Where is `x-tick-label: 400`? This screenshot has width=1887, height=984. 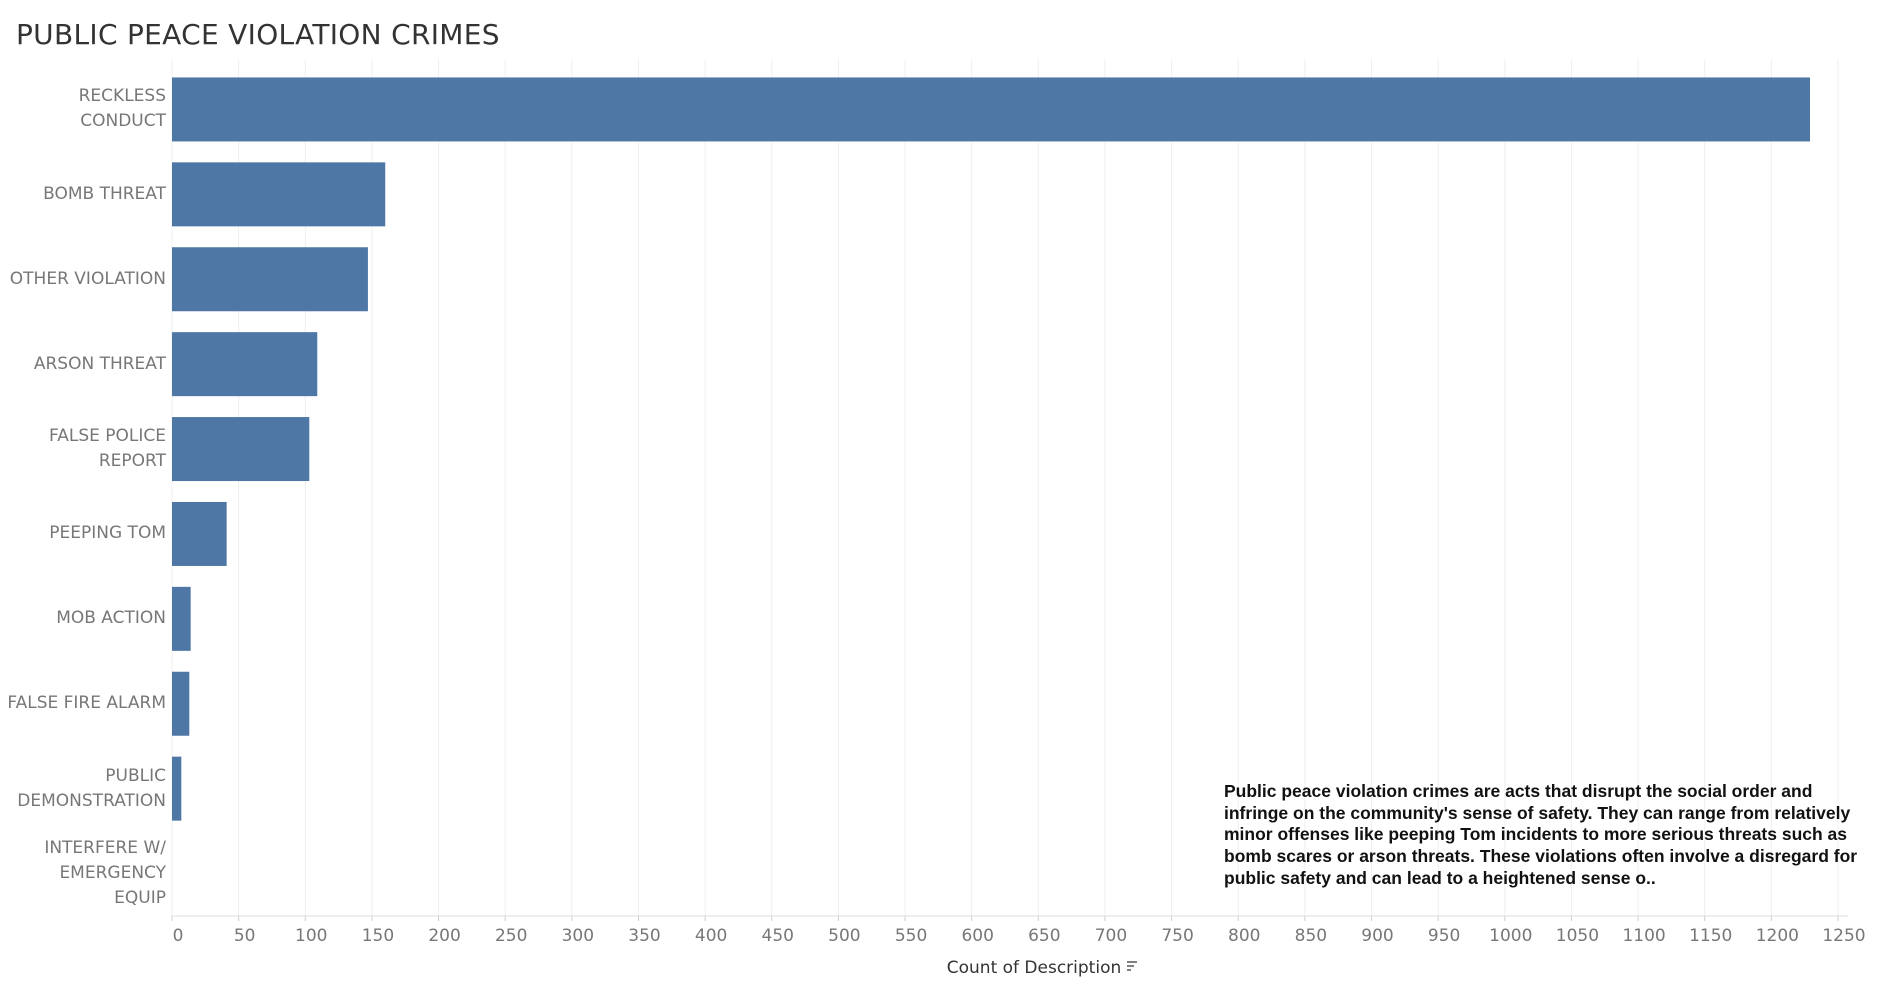
x-tick-label: 400 is located at coordinates (711, 936).